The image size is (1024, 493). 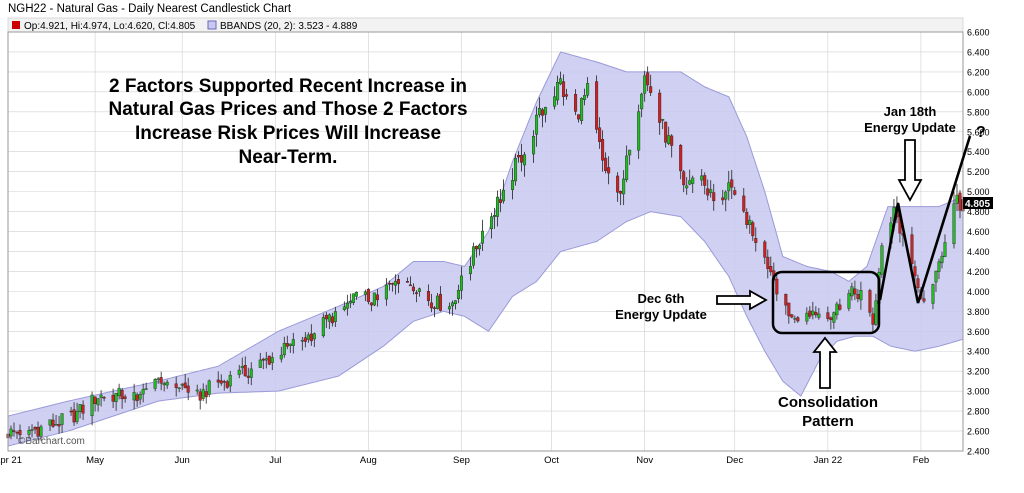 I want to click on headline-line-4: Near-Term., so click(x=288, y=157).